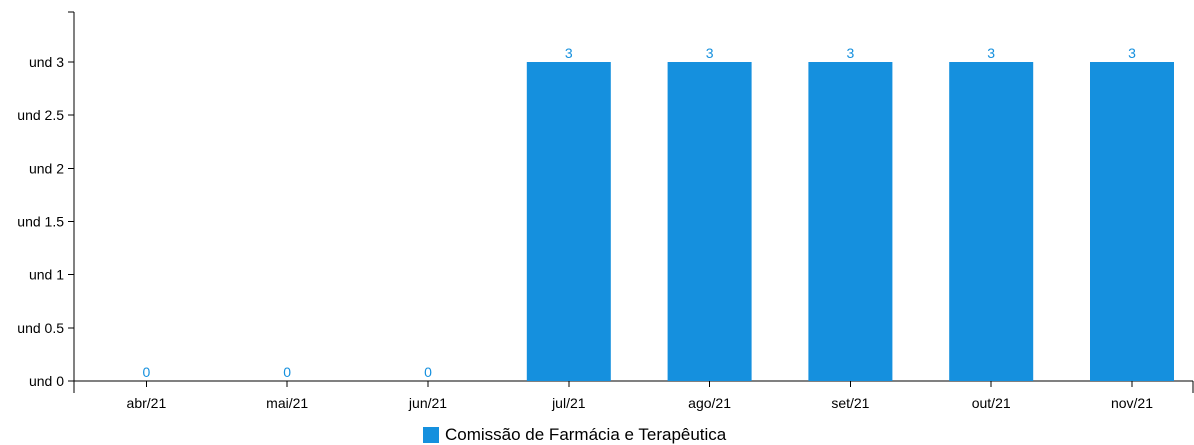  Describe the element at coordinates (40, 328) in the screenshot. I see `y-tick-label: und 0.5` at that location.